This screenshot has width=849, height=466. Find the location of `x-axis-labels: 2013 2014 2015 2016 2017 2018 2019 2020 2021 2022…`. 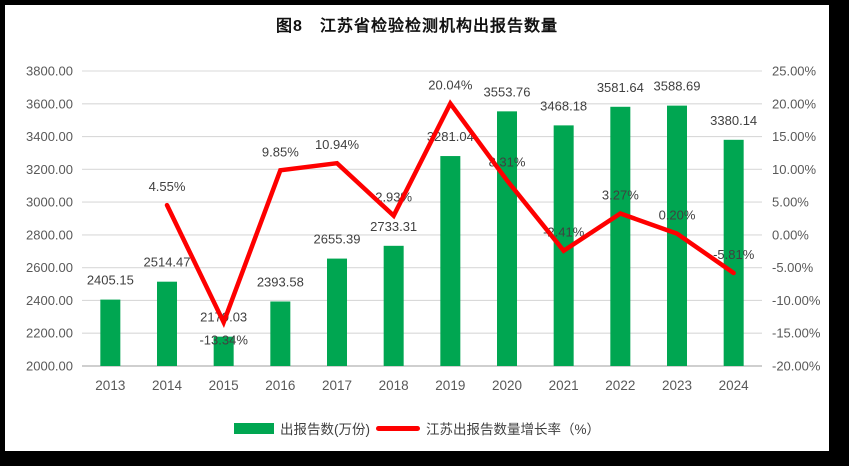

x-axis-labels: 2013 2014 2015 2016 2017 2018 2019 2020 2021 2022… is located at coordinates (422, 385).